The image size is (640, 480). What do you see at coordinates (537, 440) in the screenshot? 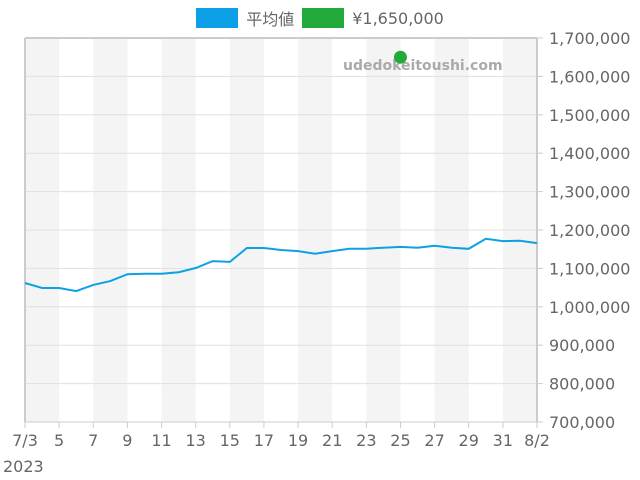
I see `x-tick-label: 8/2` at bounding box center [537, 440].